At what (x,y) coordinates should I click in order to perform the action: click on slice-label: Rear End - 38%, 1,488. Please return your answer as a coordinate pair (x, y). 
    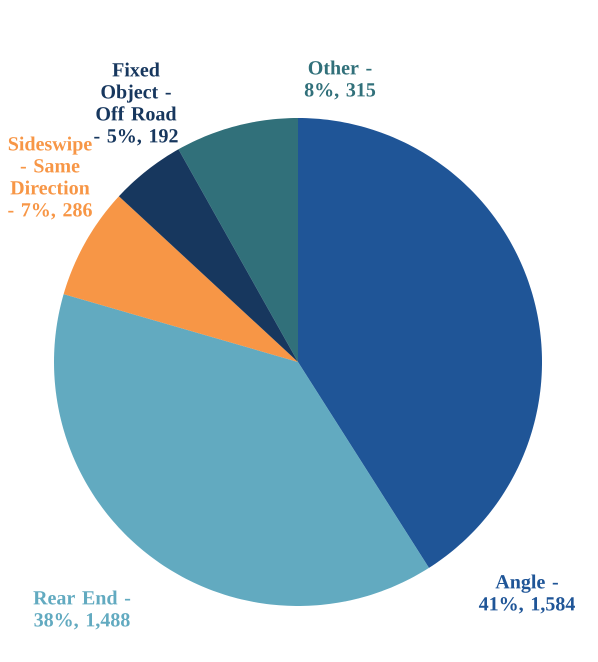
    Looking at the image, I should click on (81, 610).